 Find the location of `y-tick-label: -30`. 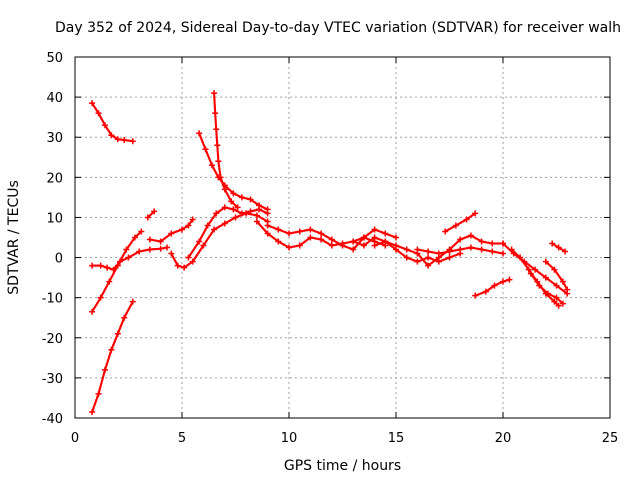

y-tick-label: -30 is located at coordinates (52, 379).